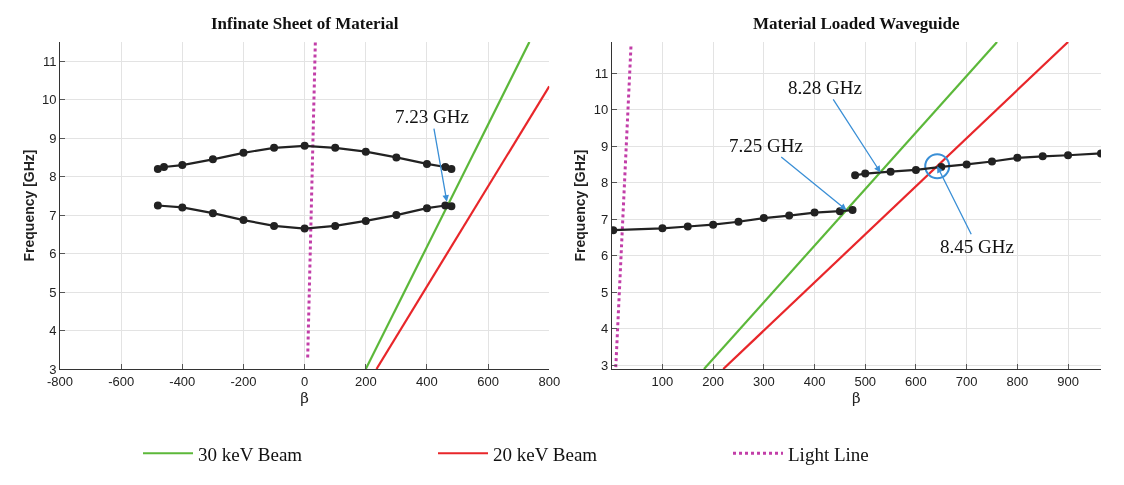 The height and width of the screenshot is (485, 1124). What do you see at coordinates (865, 381) in the screenshot?
I see `x-tick-label: 500` at bounding box center [865, 381].